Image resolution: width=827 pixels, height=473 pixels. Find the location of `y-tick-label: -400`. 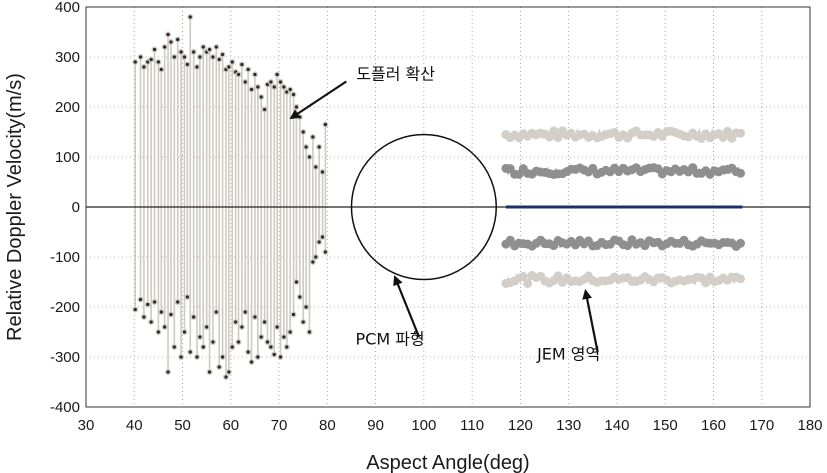

y-tick-label: -400 is located at coordinates (65, 407).